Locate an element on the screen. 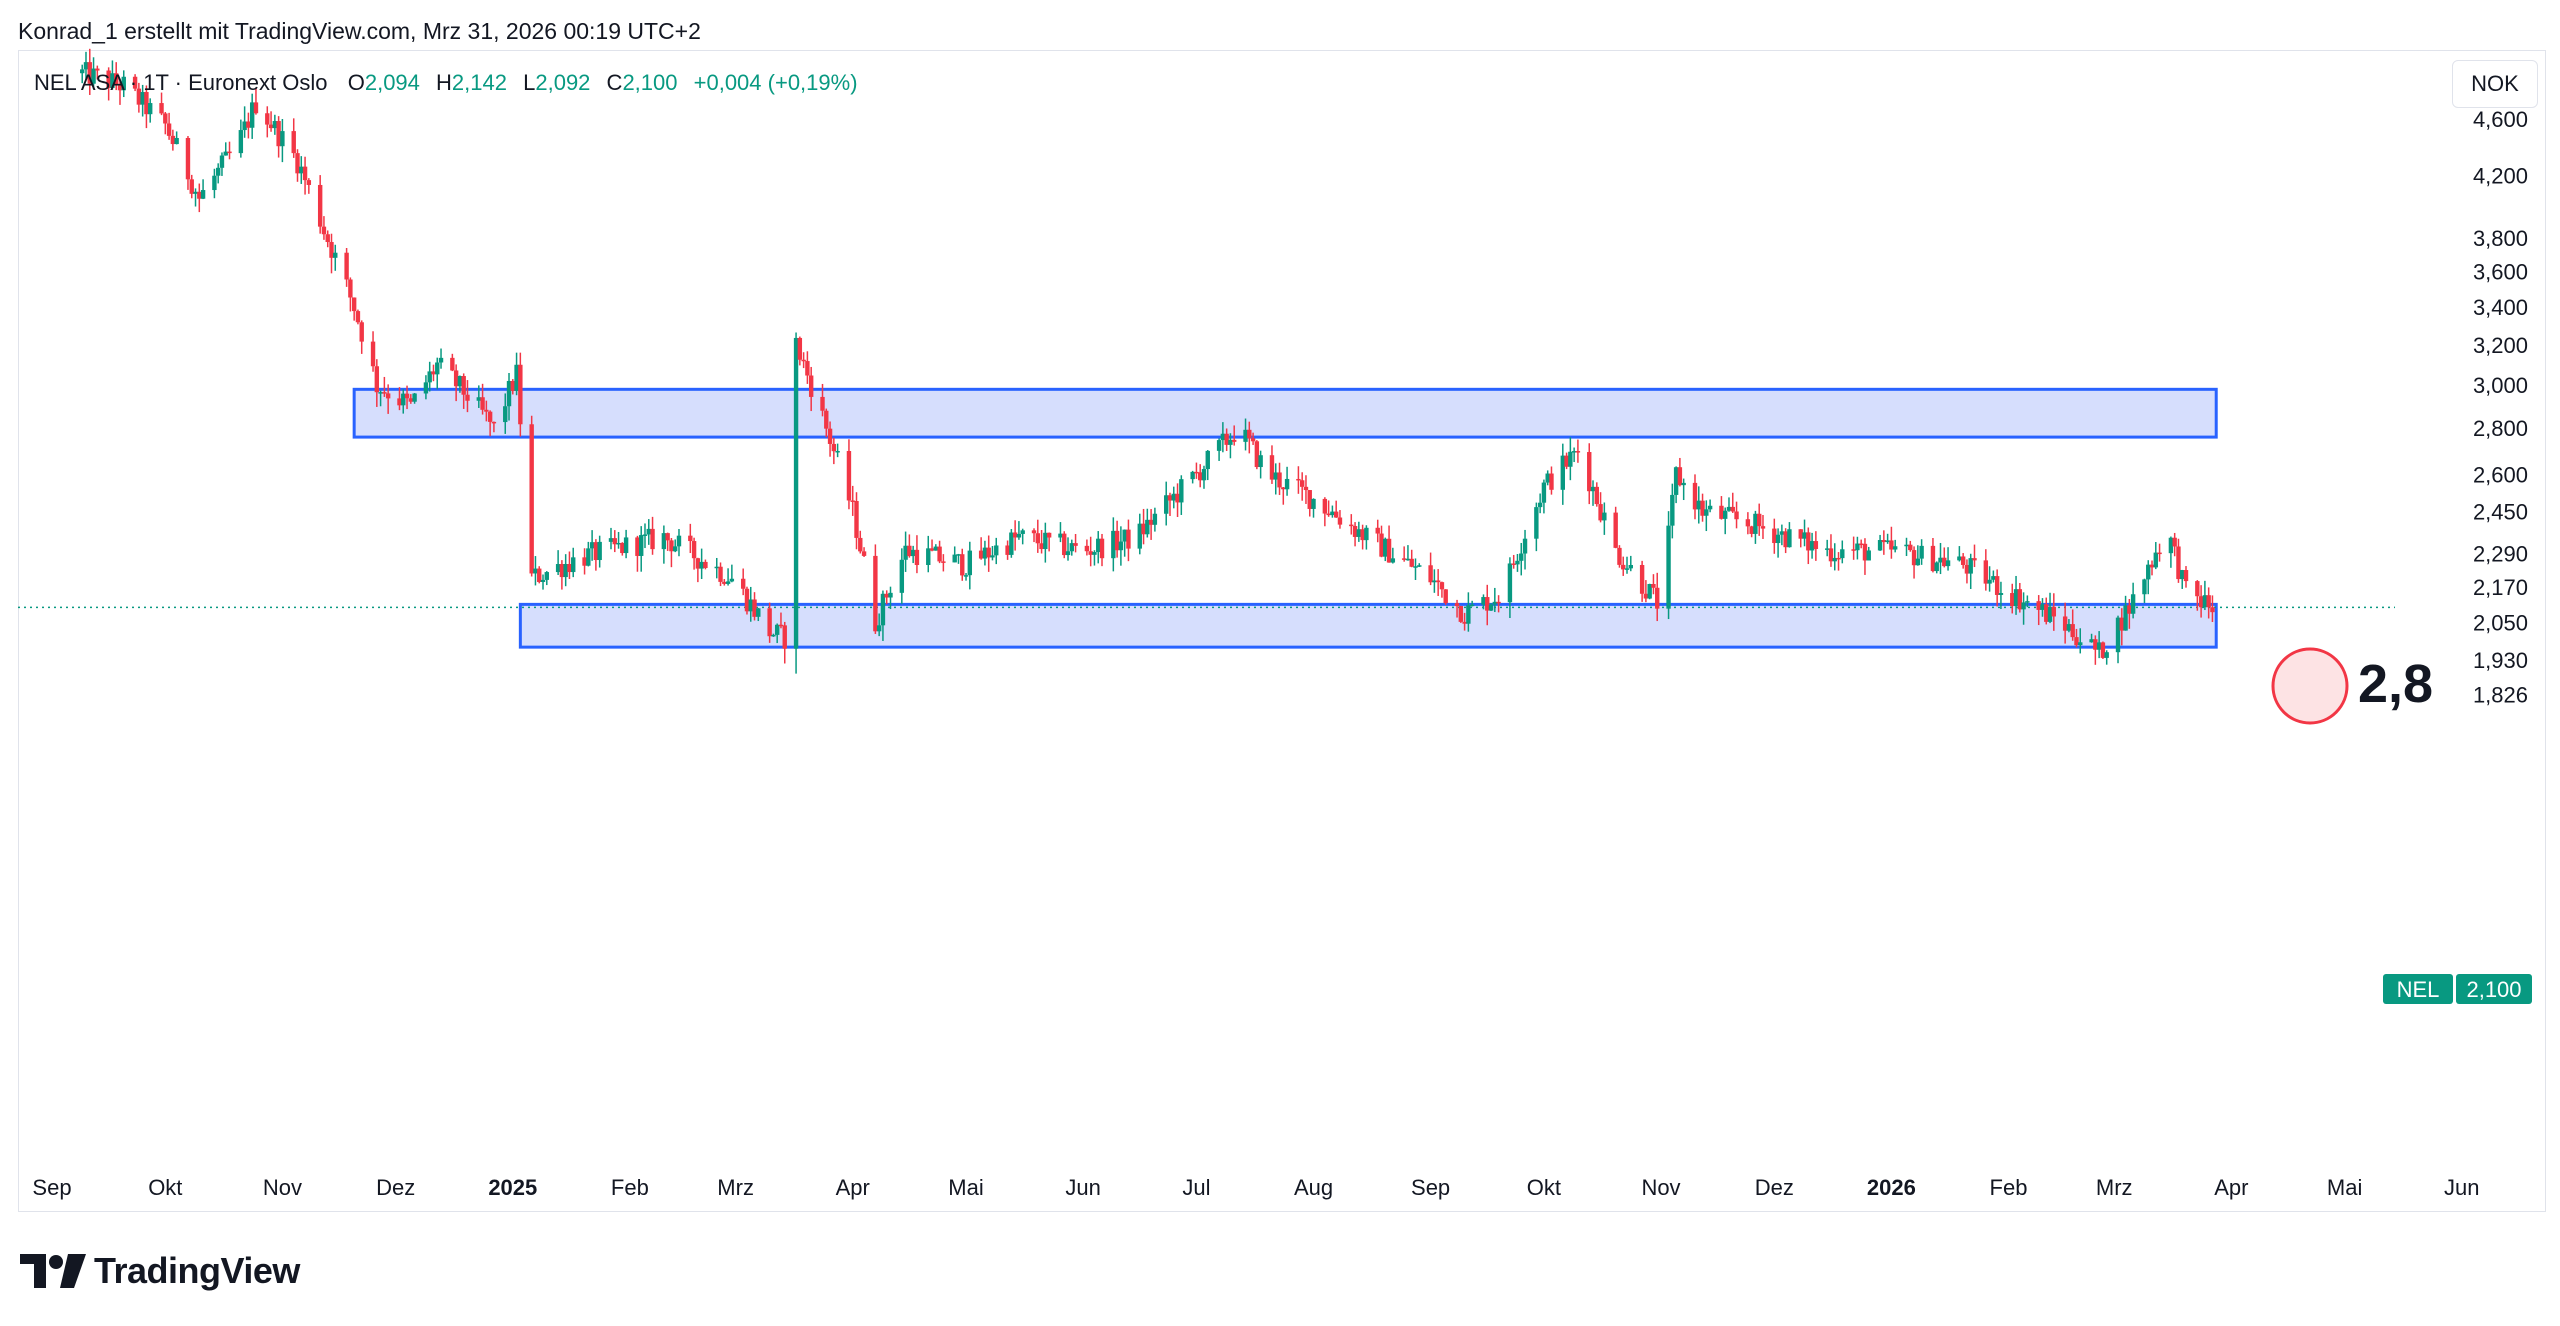 This screenshot has height=1326, width=2560. time-tick-label: Feb is located at coordinates (630, 1187).